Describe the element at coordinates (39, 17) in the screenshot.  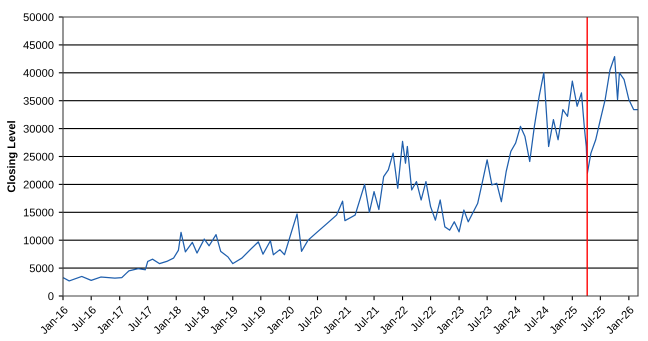
I see `y-tick-label: 50000` at that location.